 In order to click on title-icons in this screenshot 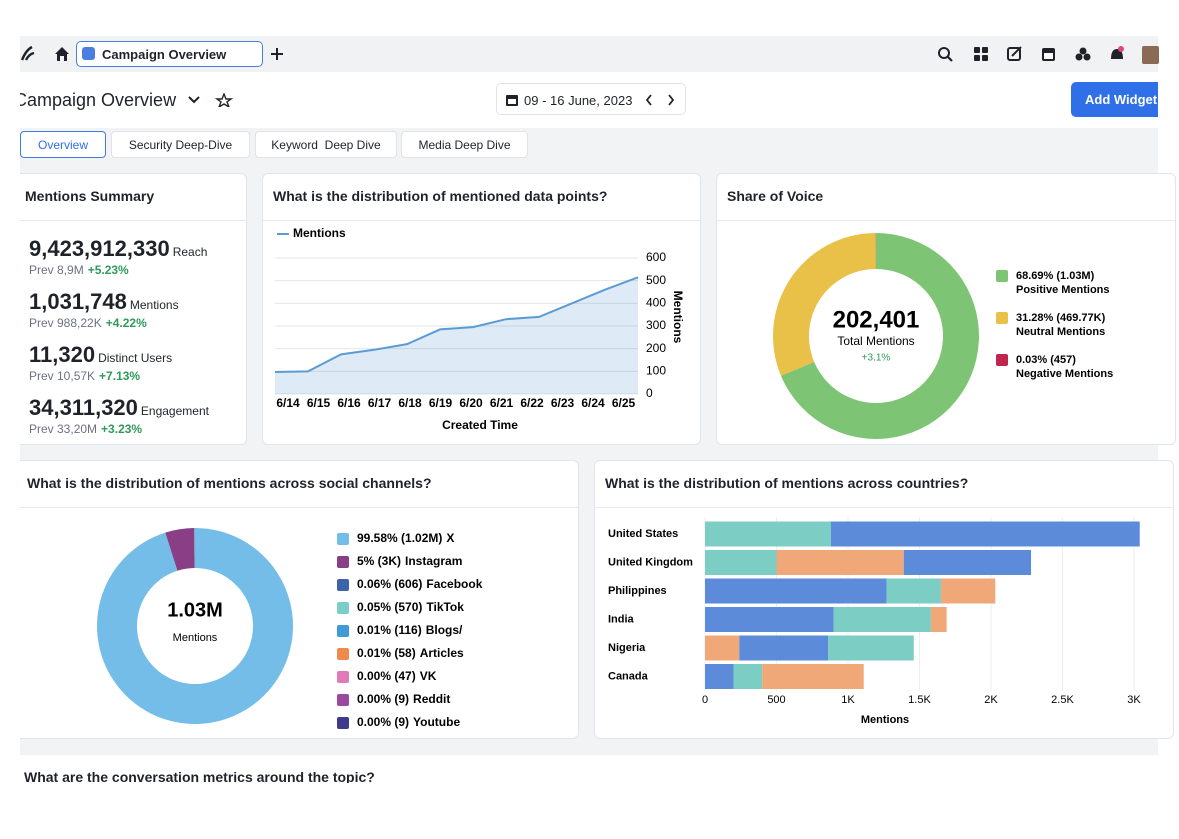, I will do `click(210, 100)`.